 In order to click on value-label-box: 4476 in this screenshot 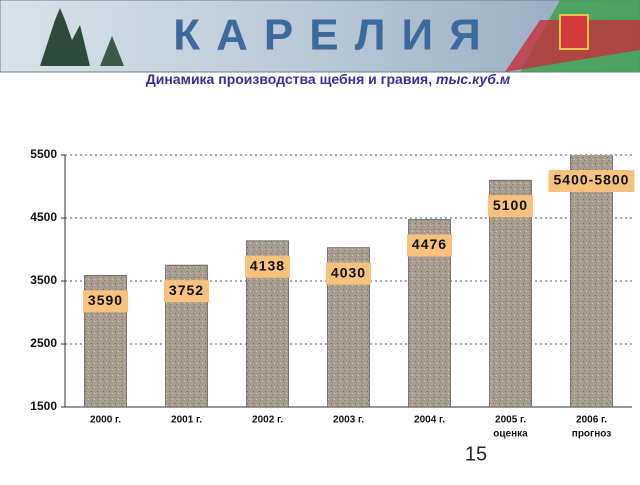, I will do `click(429, 245)`.